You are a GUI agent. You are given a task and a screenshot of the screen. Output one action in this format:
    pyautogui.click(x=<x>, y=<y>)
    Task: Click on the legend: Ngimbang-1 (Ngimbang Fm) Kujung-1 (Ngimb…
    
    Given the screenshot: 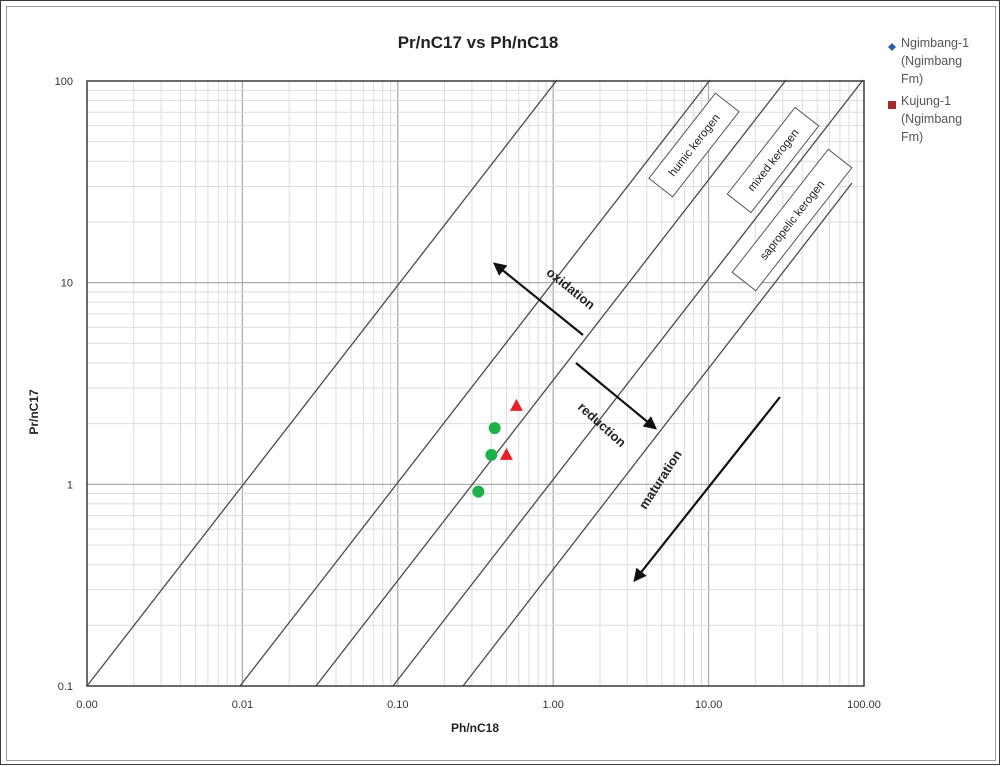 What is the action you would take?
    pyautogui.click(x=942, y=92)
    